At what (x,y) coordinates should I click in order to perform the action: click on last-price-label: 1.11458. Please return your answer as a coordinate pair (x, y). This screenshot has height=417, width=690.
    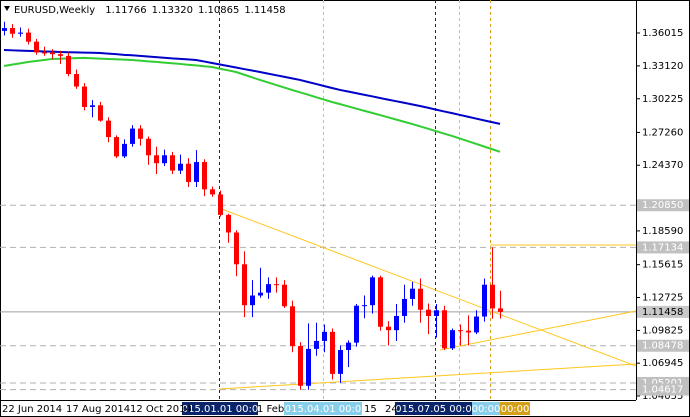
    Looking at the image, I should click on (662, 312).